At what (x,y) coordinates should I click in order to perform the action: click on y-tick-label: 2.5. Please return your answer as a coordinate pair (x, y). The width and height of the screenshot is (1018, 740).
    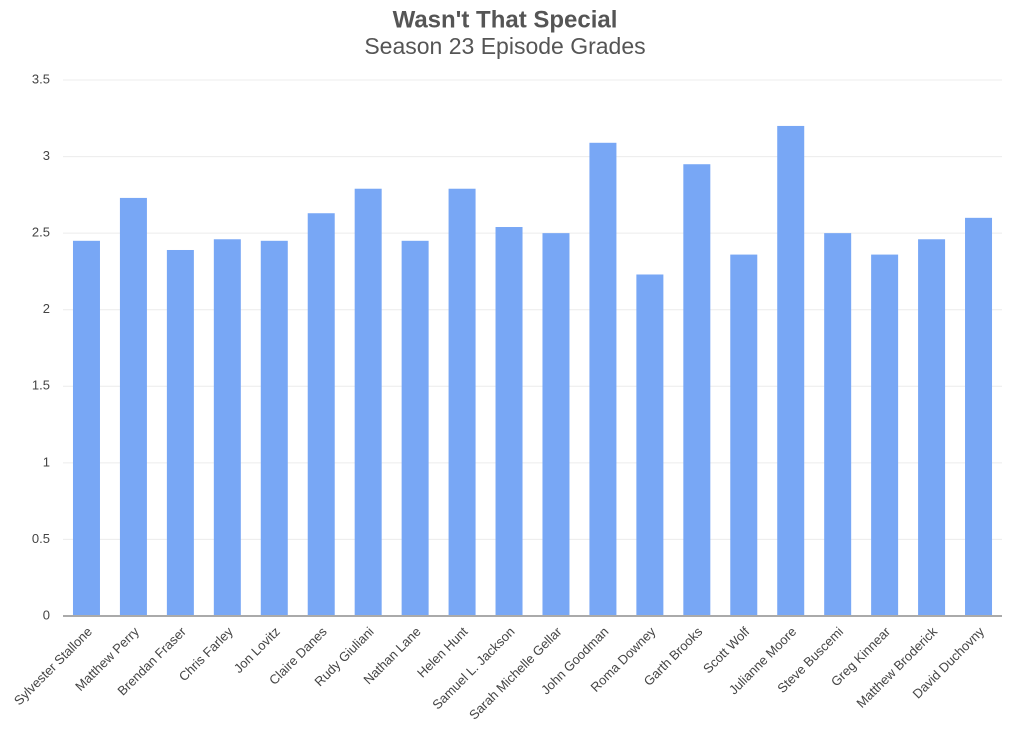
    Looking at the image, I should click on (41, 232).